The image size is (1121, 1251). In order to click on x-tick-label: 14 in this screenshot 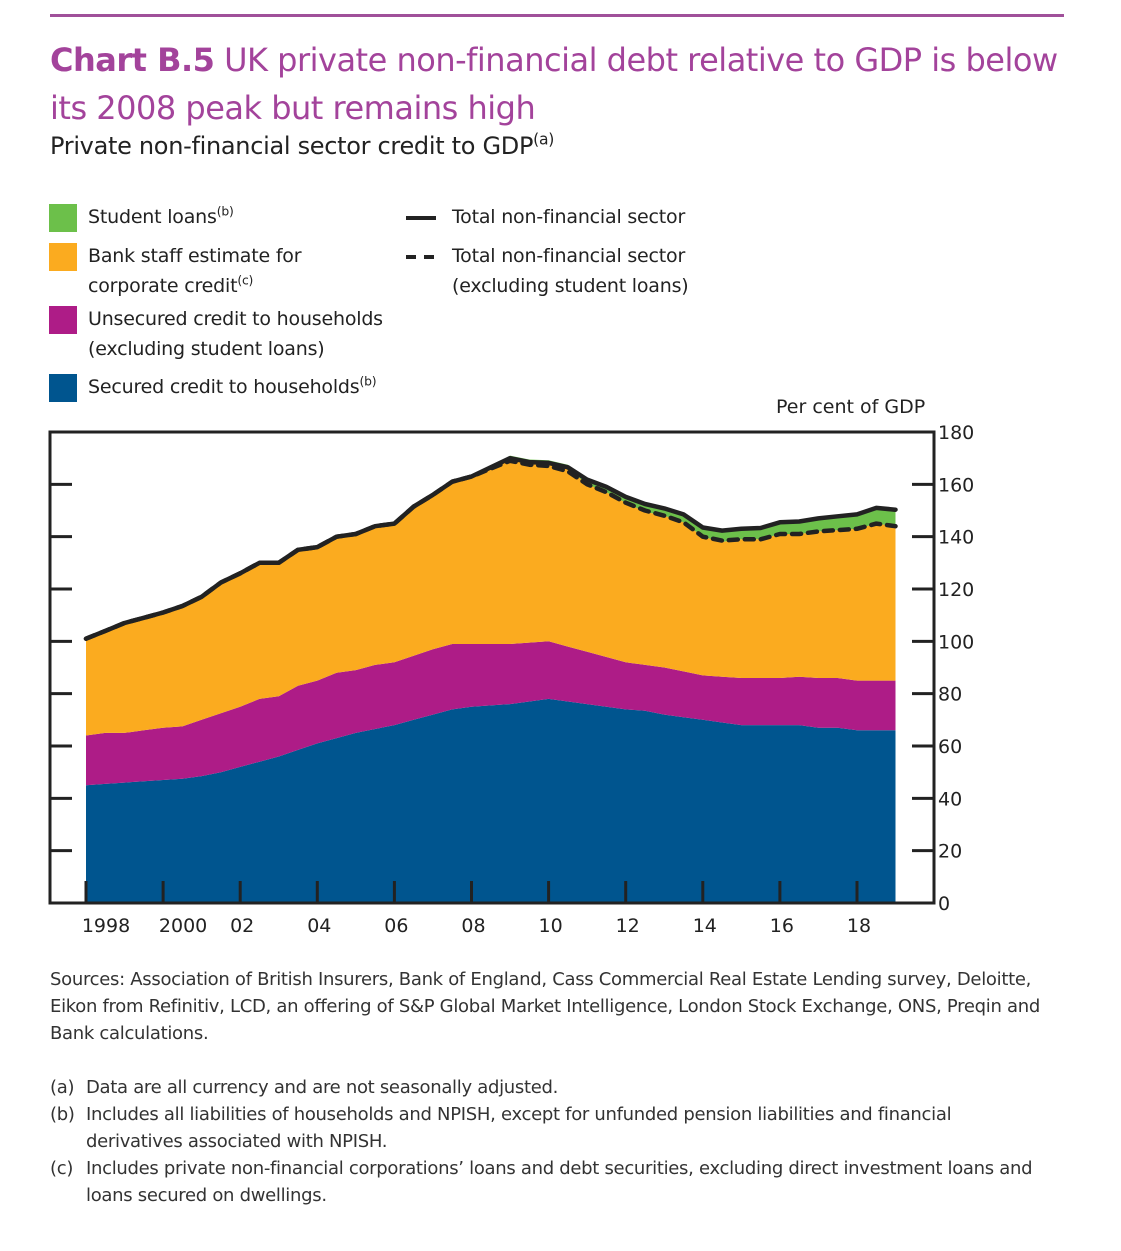, I will do `click(705, 926)`.